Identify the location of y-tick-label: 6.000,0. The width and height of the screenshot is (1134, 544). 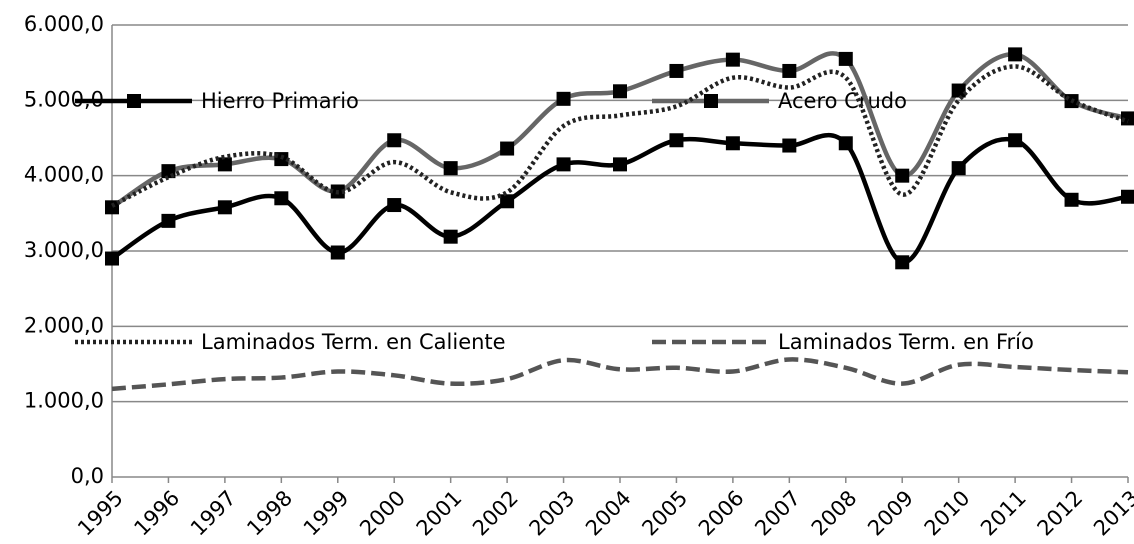
(64, 24).